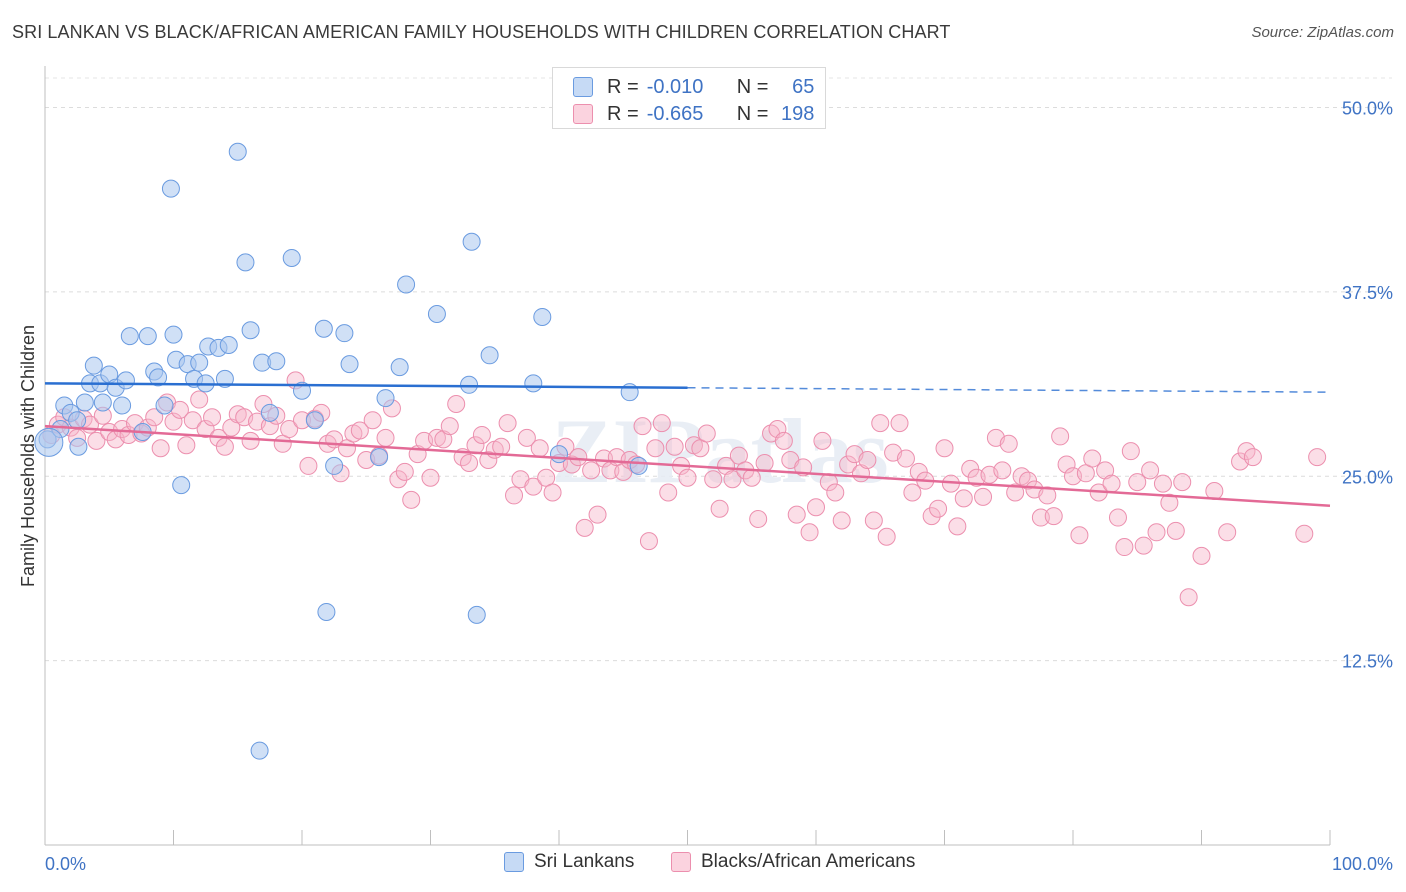 Image resolution: width=1406 pixels, height=892 pixels. I want to click on stats-swatch-sri-lankans, so click(583, 87).